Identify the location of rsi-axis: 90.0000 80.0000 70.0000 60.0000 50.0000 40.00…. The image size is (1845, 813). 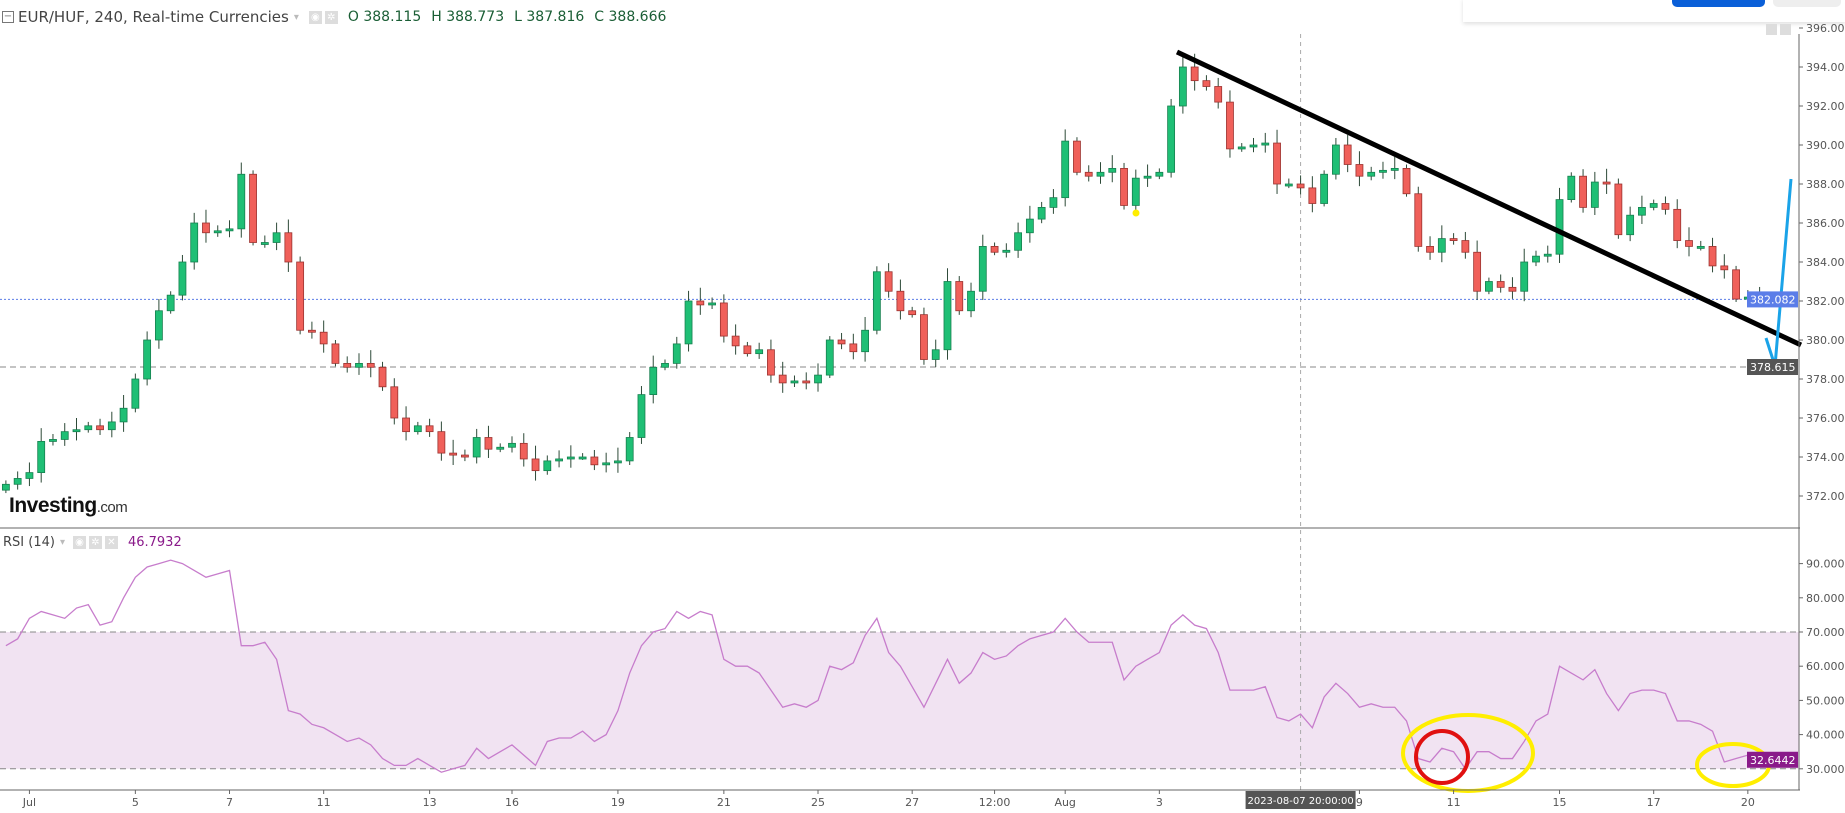
(1822, 667).